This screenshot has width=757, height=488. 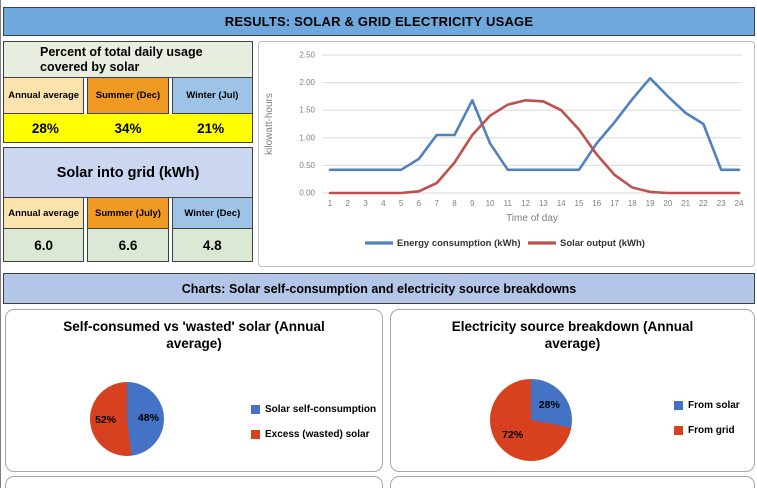 I want to click on svg-text: 14, so click(x=561, y=203).